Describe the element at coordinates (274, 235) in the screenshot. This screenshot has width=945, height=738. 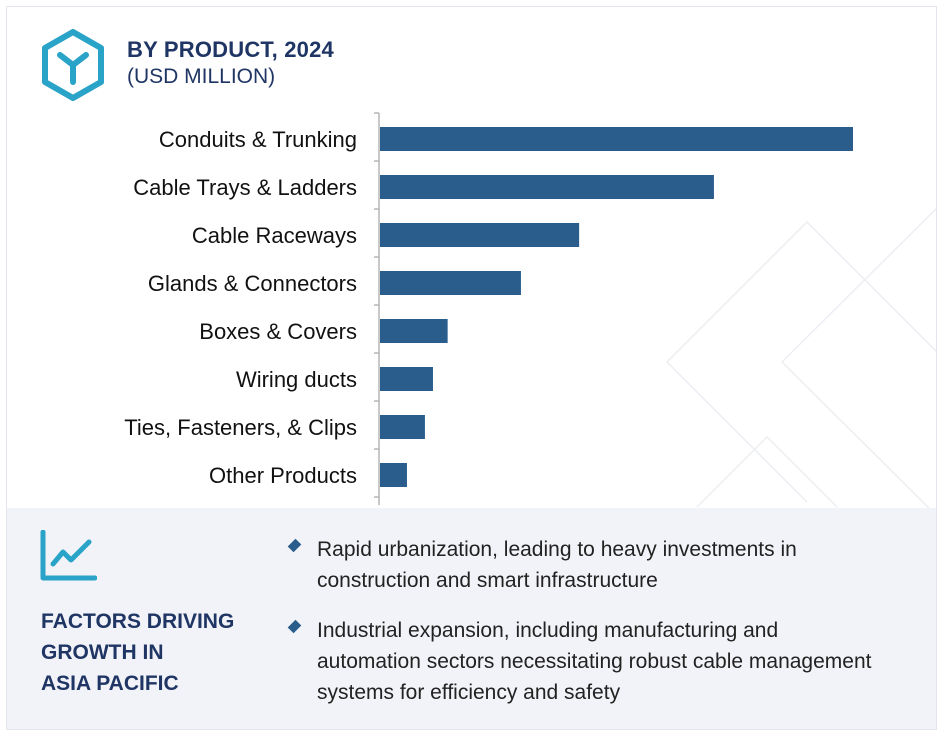
I see `category-label: Cable Raceways` at that location.